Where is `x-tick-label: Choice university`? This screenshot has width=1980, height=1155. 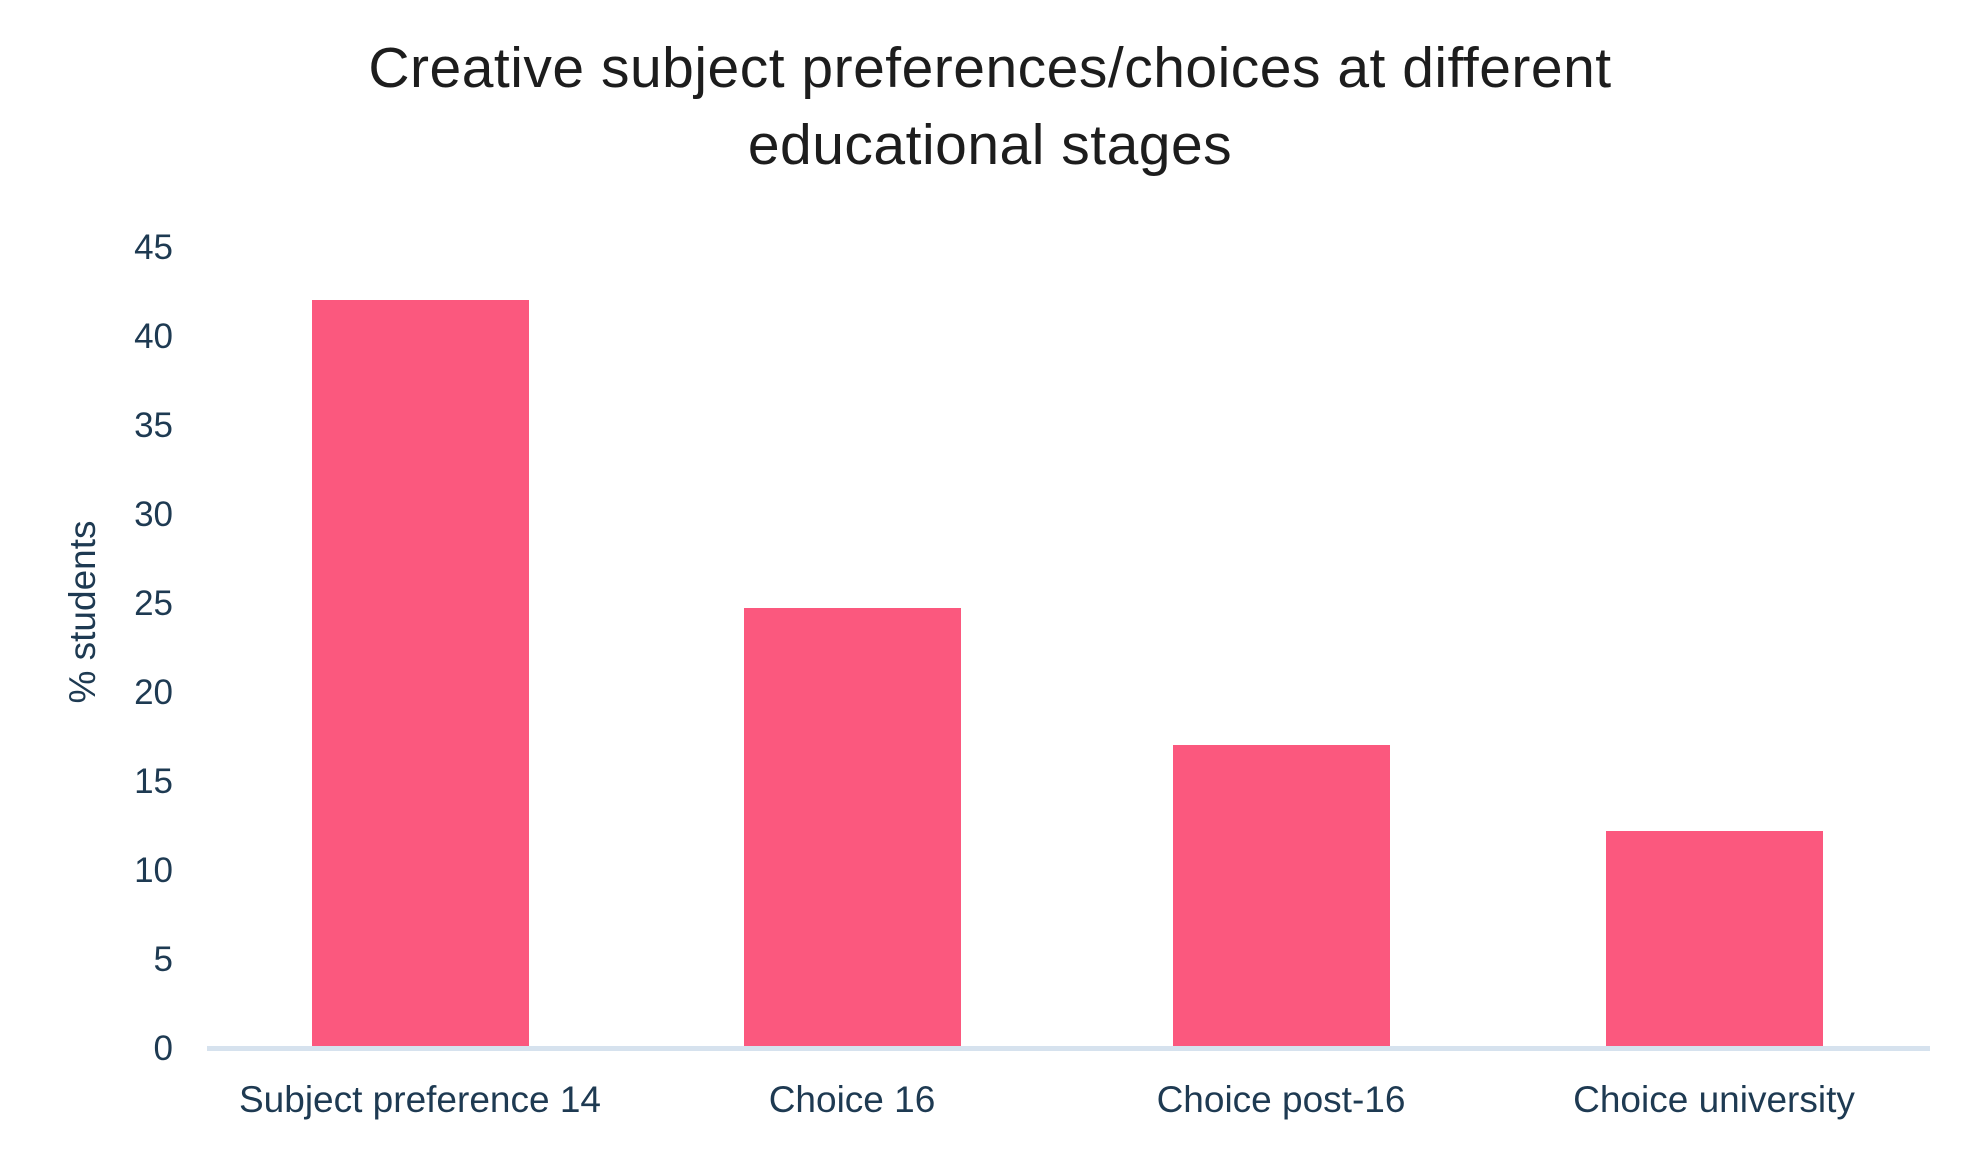
x-tick-label: Choice university is located at coordinates (1714, 1099).